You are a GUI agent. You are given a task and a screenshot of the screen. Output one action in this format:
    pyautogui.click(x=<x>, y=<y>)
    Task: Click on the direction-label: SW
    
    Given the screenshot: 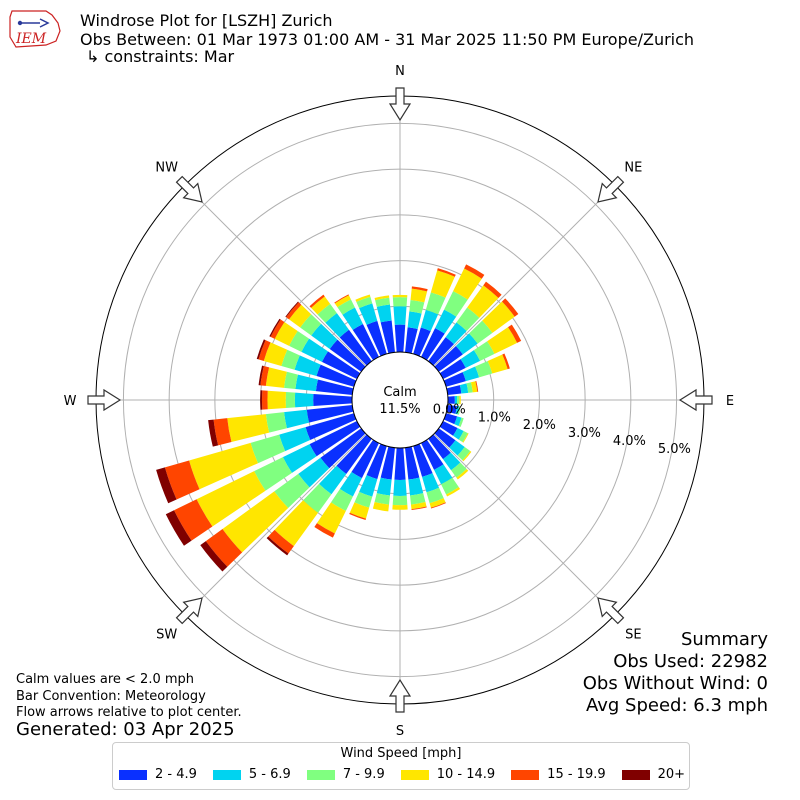 What is the action you would take?
    pyautogui.click(x=166, y=634)
    